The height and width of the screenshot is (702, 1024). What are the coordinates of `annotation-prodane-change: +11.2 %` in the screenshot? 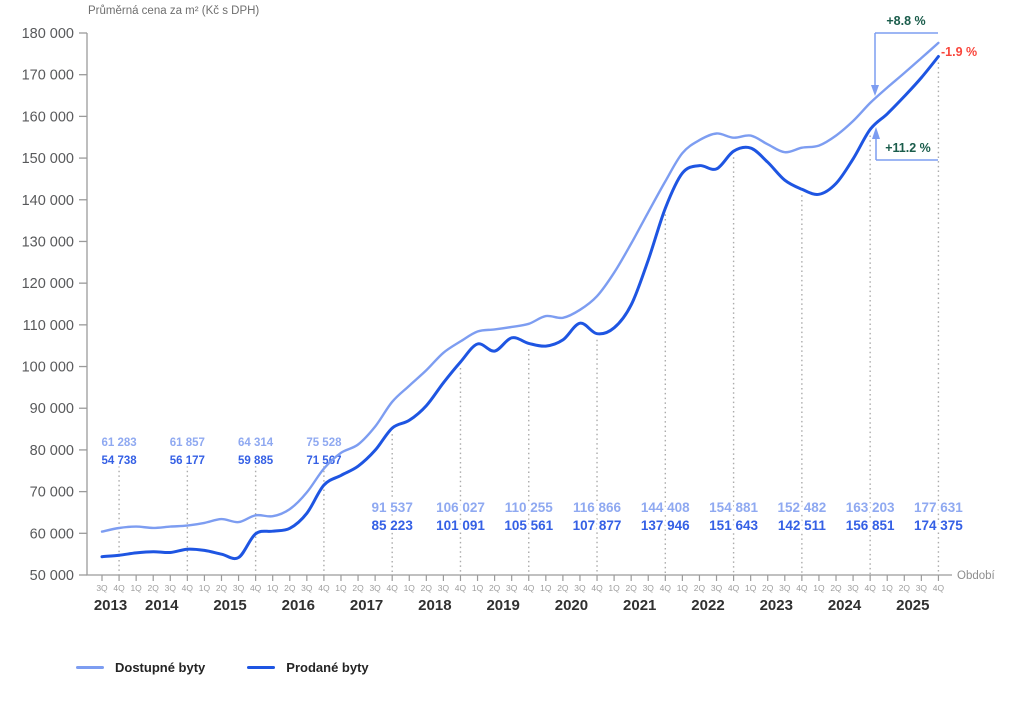 It's located at (908, 148).